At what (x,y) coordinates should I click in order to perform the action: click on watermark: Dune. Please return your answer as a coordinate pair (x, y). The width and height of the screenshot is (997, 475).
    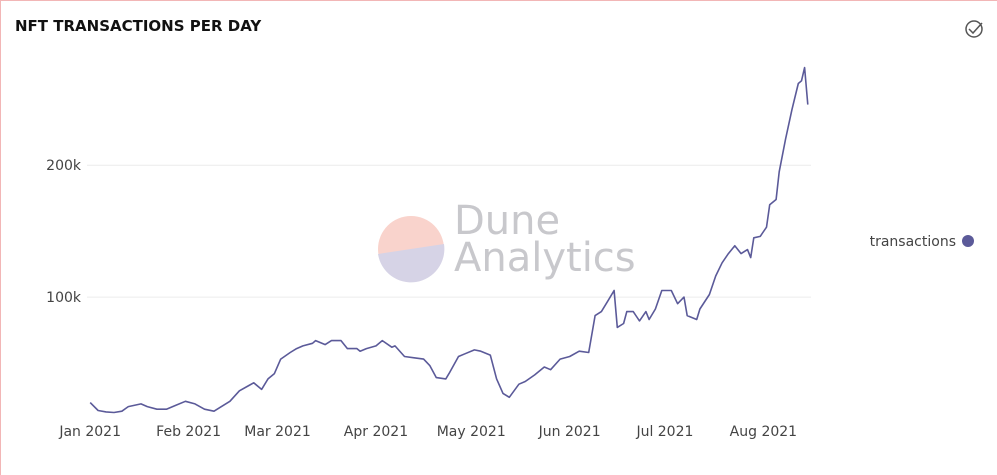
    Looking at the image, I should click on (507, 221).